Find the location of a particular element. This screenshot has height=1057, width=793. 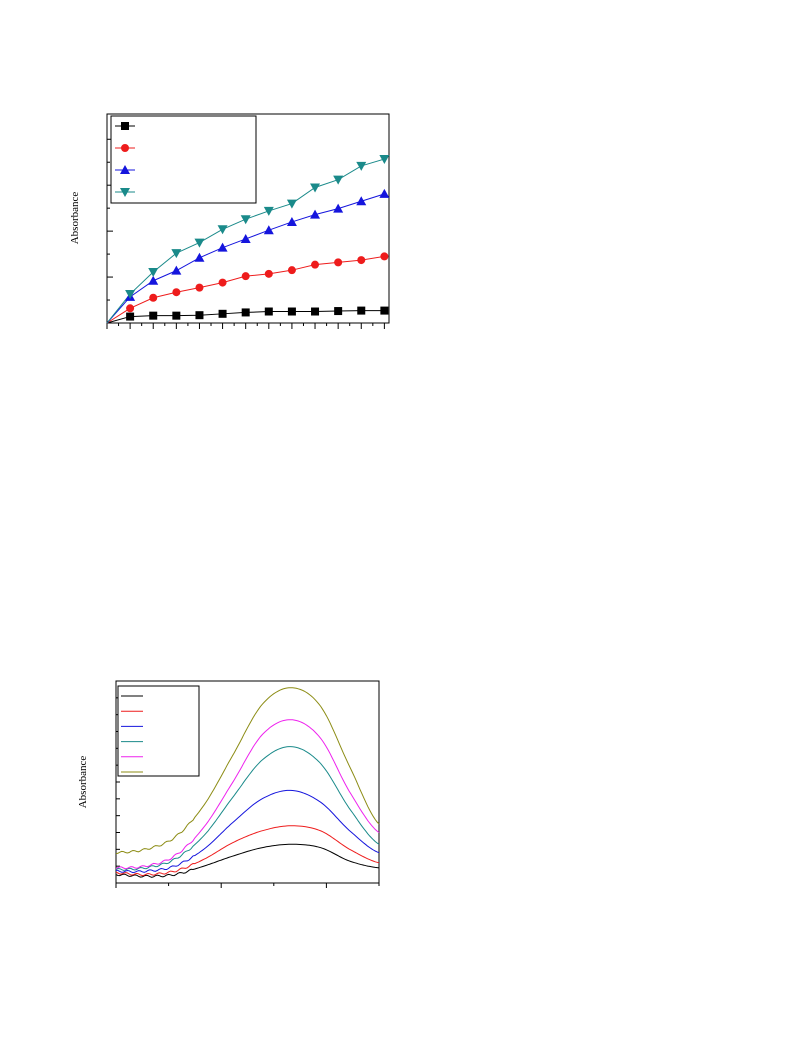

chart-2-series-lines is located at coordinates (247, 782).